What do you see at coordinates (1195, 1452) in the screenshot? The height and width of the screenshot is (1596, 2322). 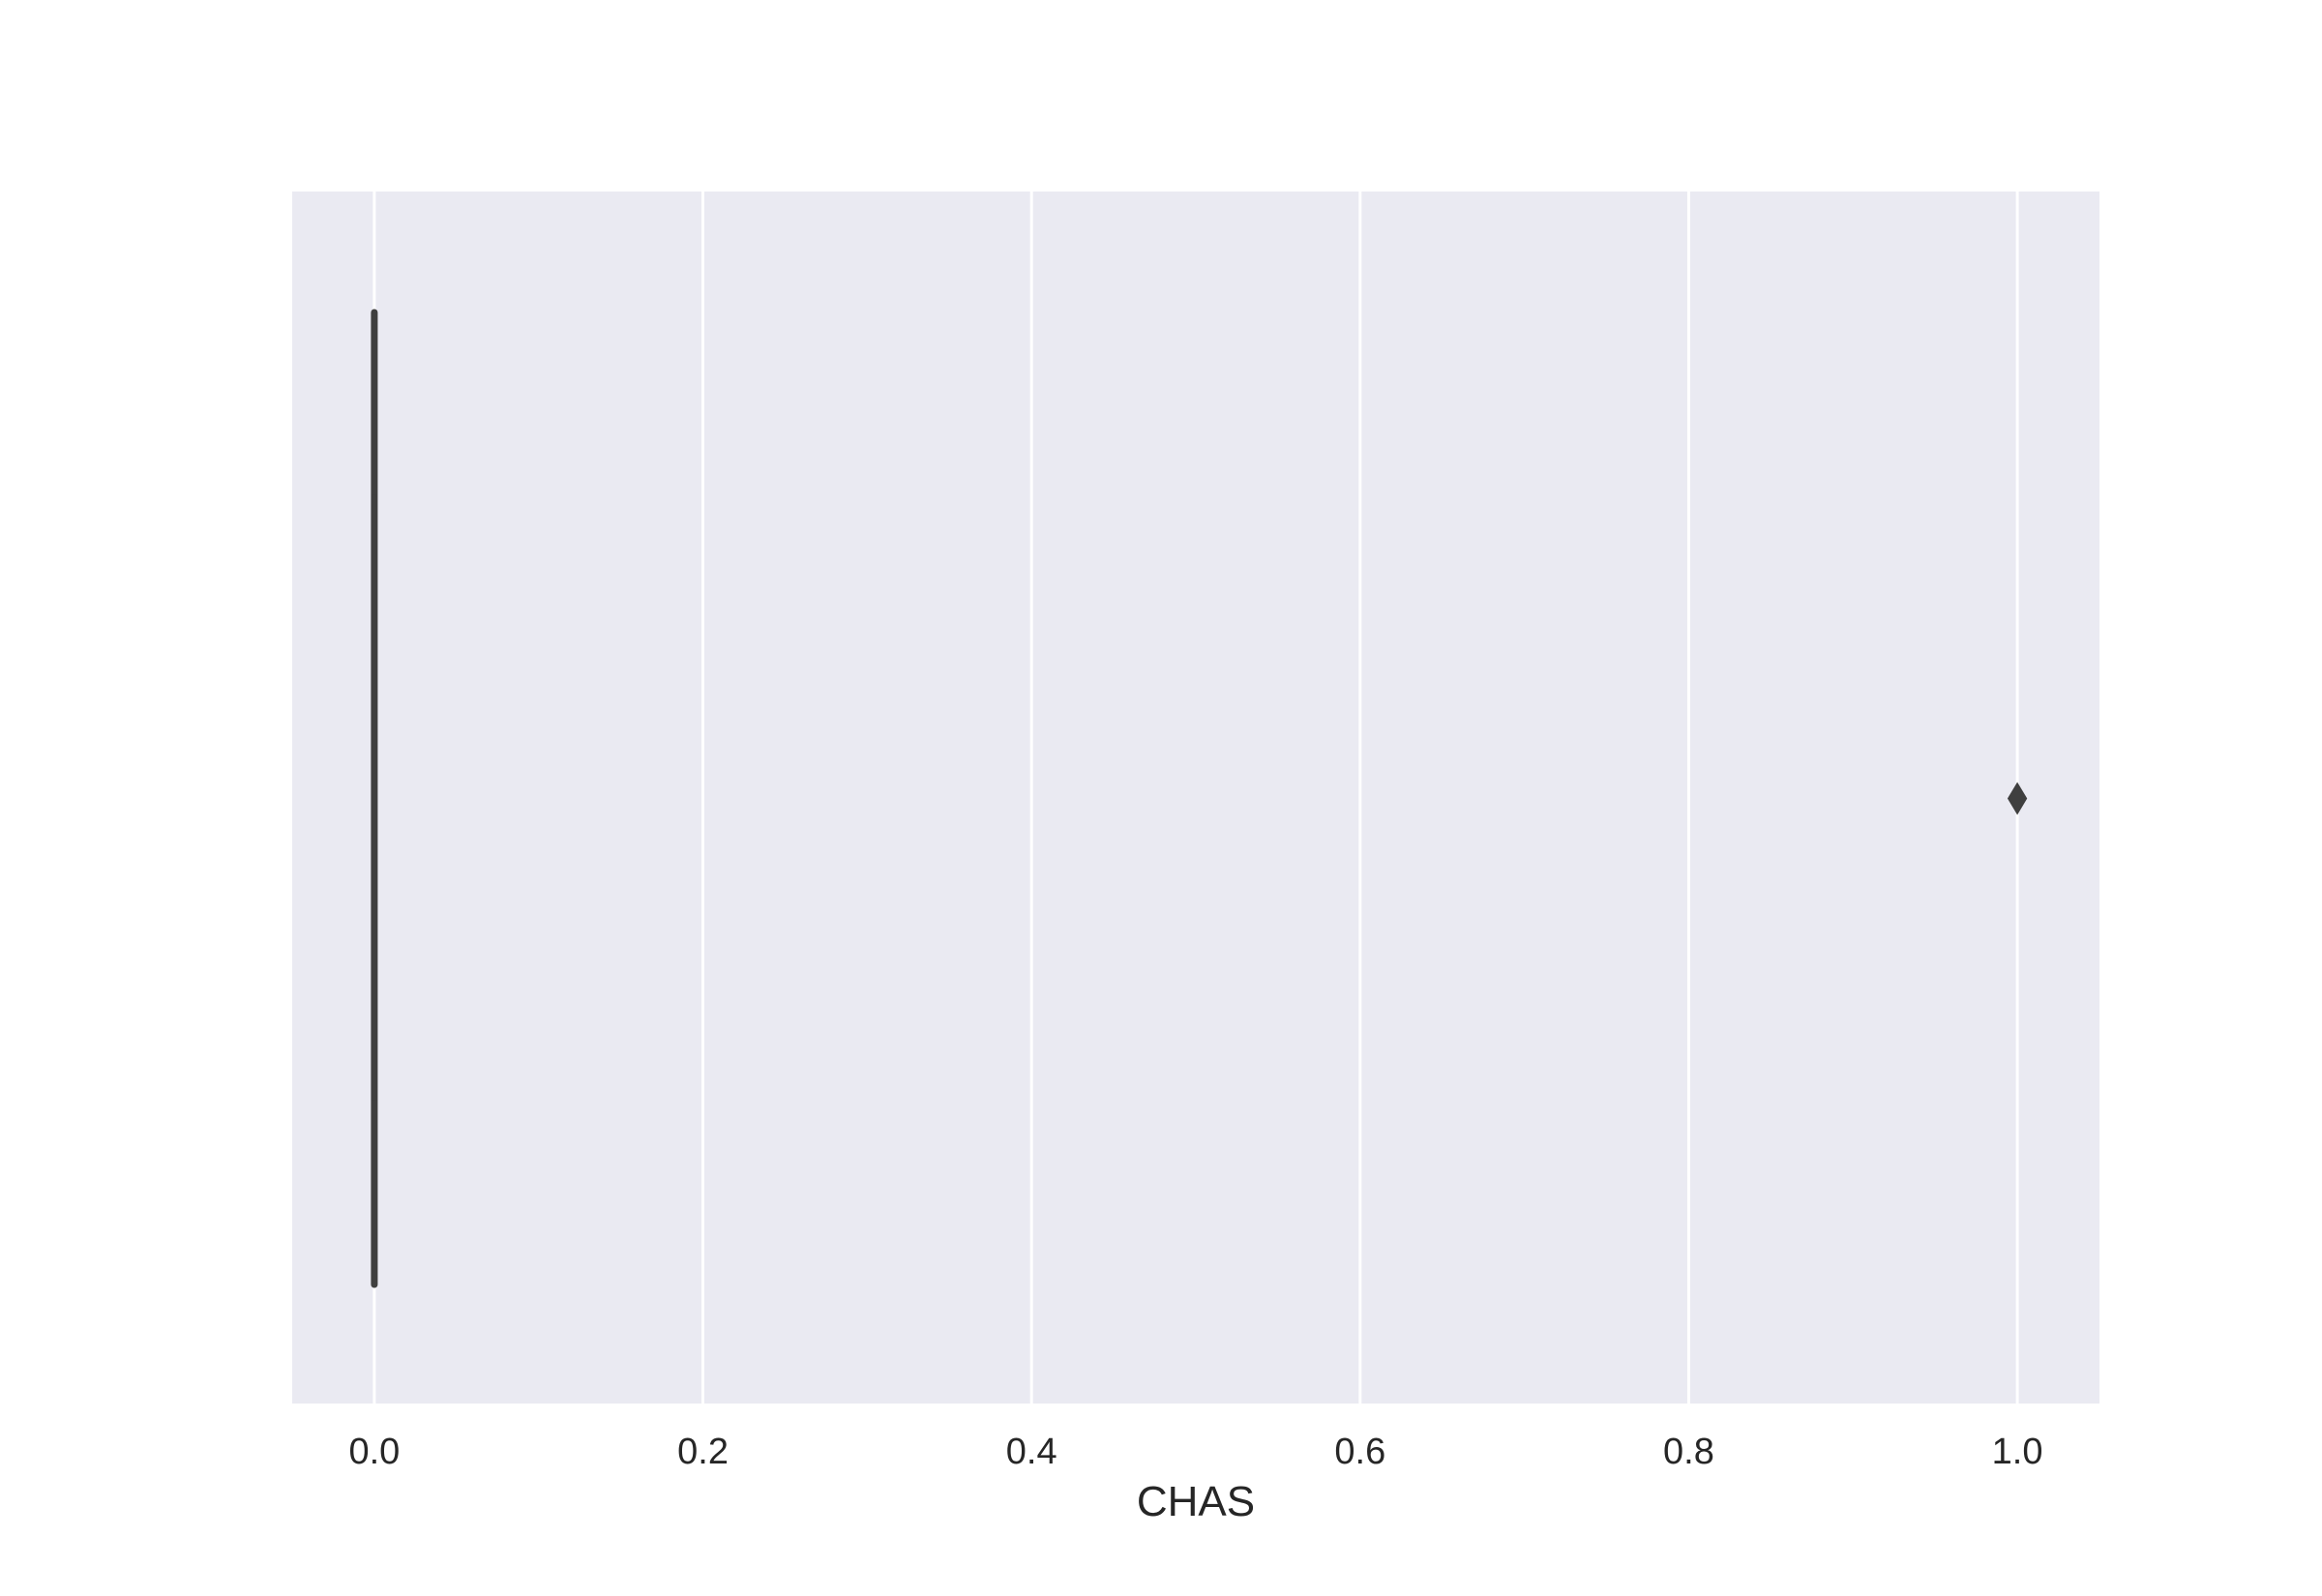 I see `x-axis-ticks: 0.0 0.2 0.4 0.6 0.8 1.0` at bounding box center [1195, 1452].